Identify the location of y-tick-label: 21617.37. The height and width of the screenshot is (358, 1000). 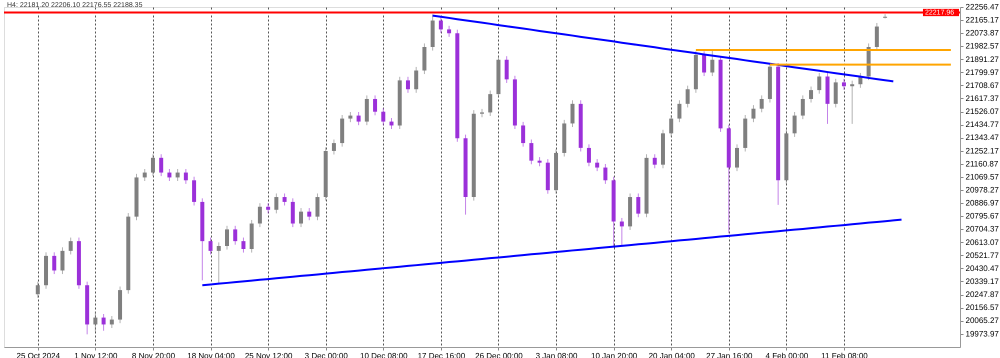
(983, 98).